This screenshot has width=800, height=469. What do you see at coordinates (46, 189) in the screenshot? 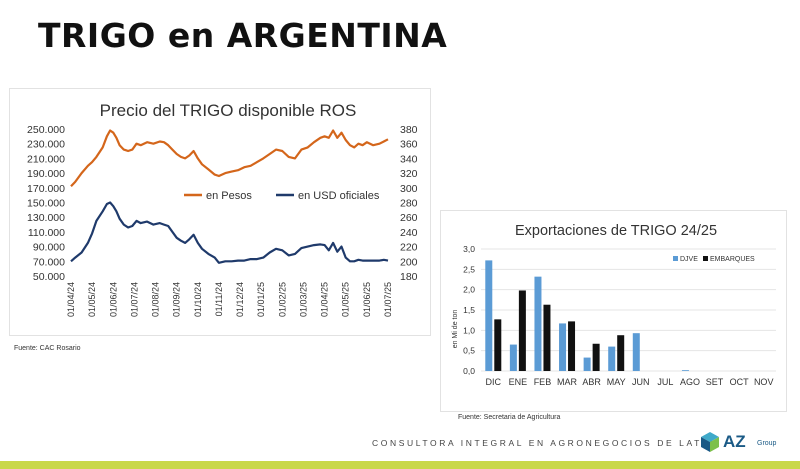
I see `left-axis-tick: 170.000` at bounding box center [46, 189].